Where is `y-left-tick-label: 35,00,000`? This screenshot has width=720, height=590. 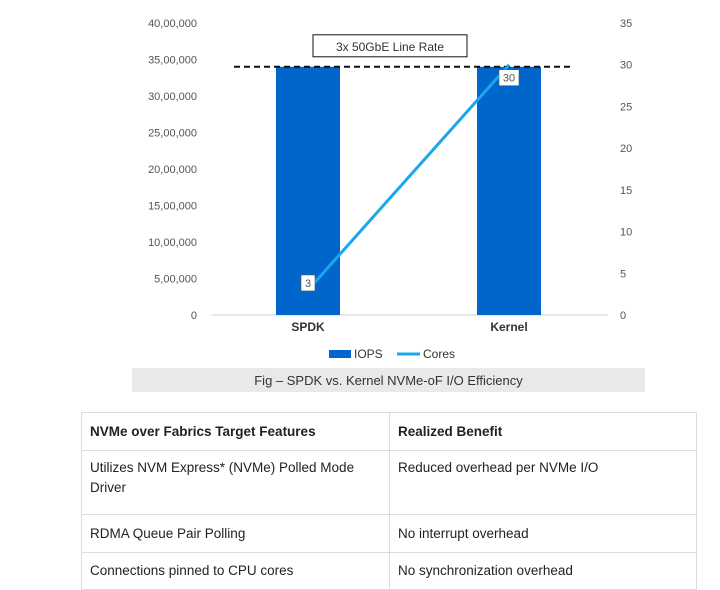 y-left-tick-label: 35,00,000 is located at coordinates (172, 61).